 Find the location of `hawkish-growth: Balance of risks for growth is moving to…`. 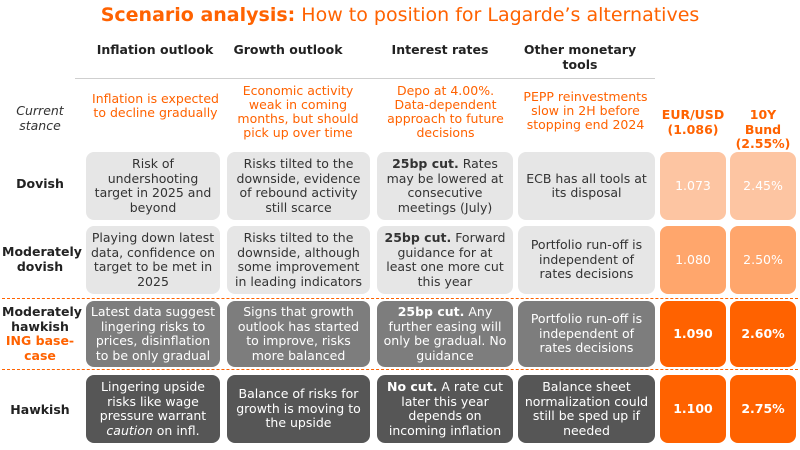

hawkish-growth: Balance of risks for growth is moving to… is located at coordinates (298, 409).